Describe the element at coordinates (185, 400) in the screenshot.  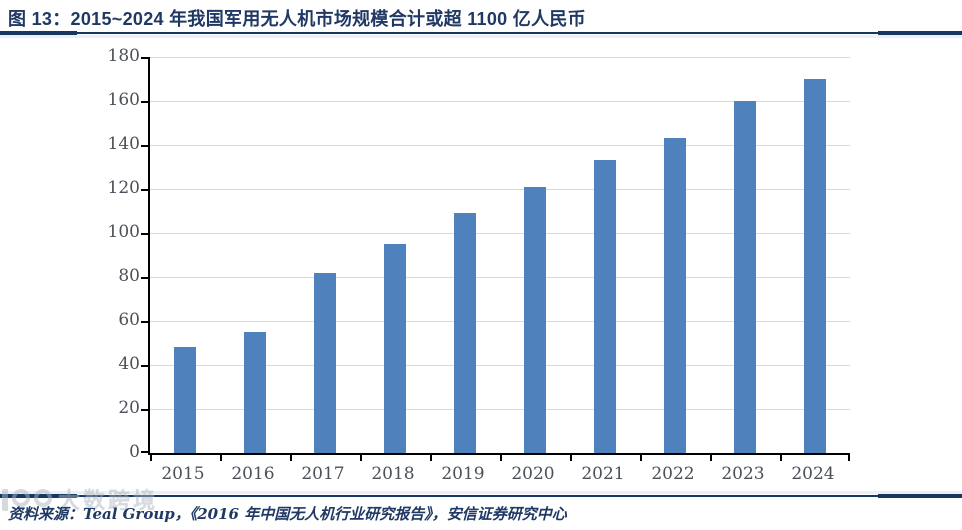
I see `bar-2015` at that location.